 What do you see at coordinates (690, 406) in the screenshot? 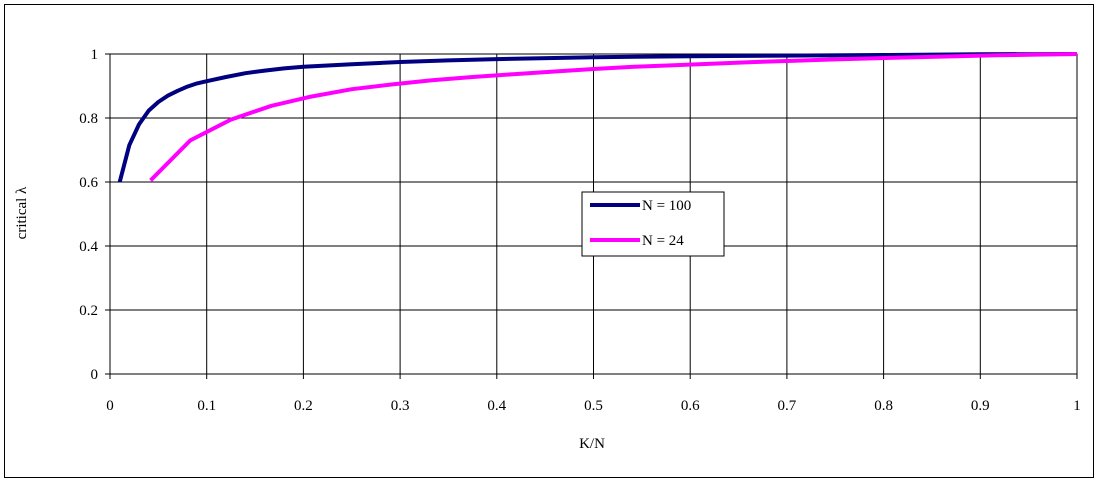
I see `x-tick-label: 0.6` at bounding box center [690, 406].